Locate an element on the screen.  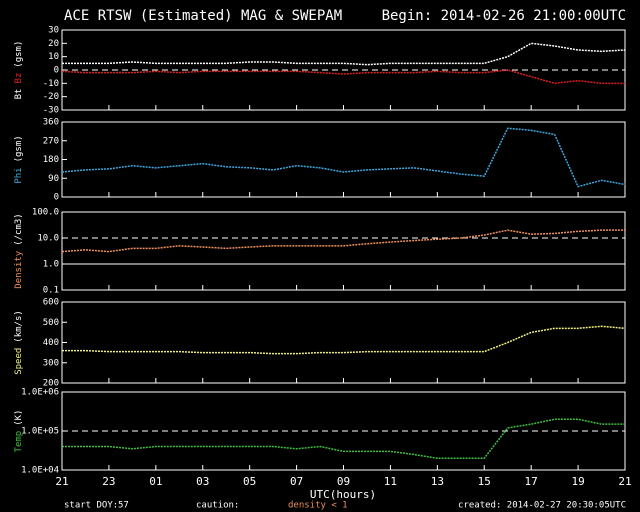
x-axis-label: UTC(hours) is located at coordinates (343, 494).